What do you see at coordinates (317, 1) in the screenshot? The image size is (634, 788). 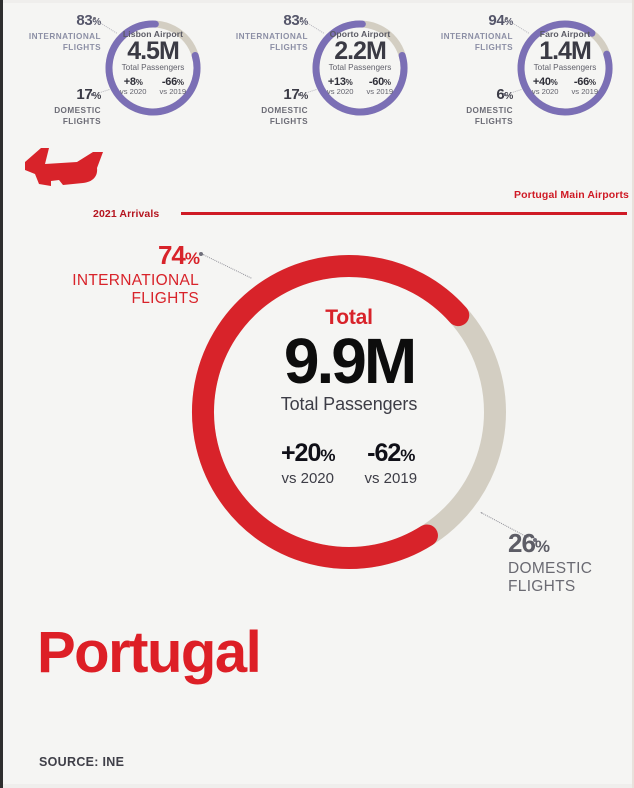 I see `top-edge` at bounding box center [317, 1].